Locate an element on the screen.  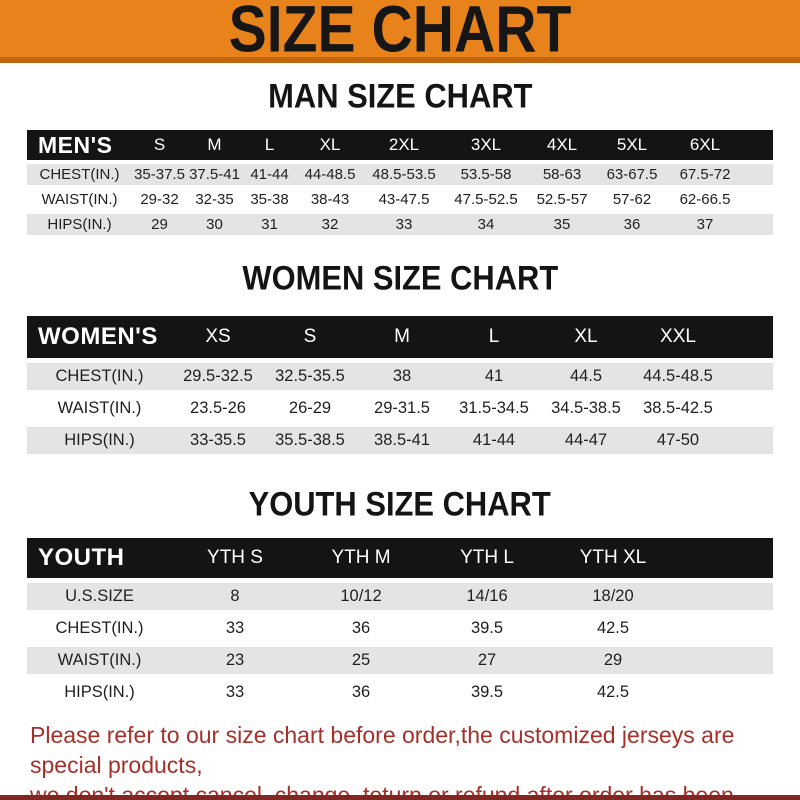
size-column-header: YTH S is located at coordinates (235, 557).